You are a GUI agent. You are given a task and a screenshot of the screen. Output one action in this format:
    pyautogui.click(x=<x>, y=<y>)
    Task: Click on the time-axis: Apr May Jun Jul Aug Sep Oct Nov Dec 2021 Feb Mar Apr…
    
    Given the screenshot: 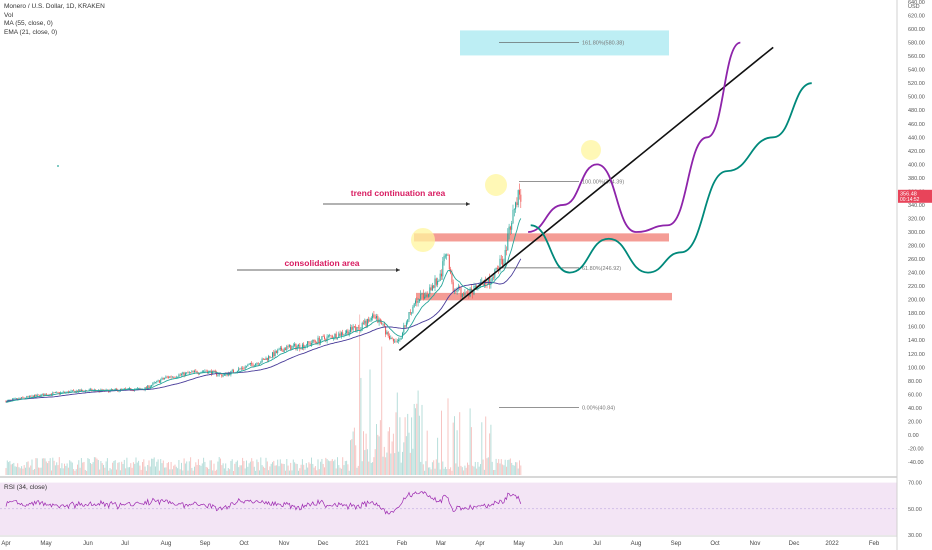 What is the action you would take?
    pyautogui.click(x=448, y=541)
    